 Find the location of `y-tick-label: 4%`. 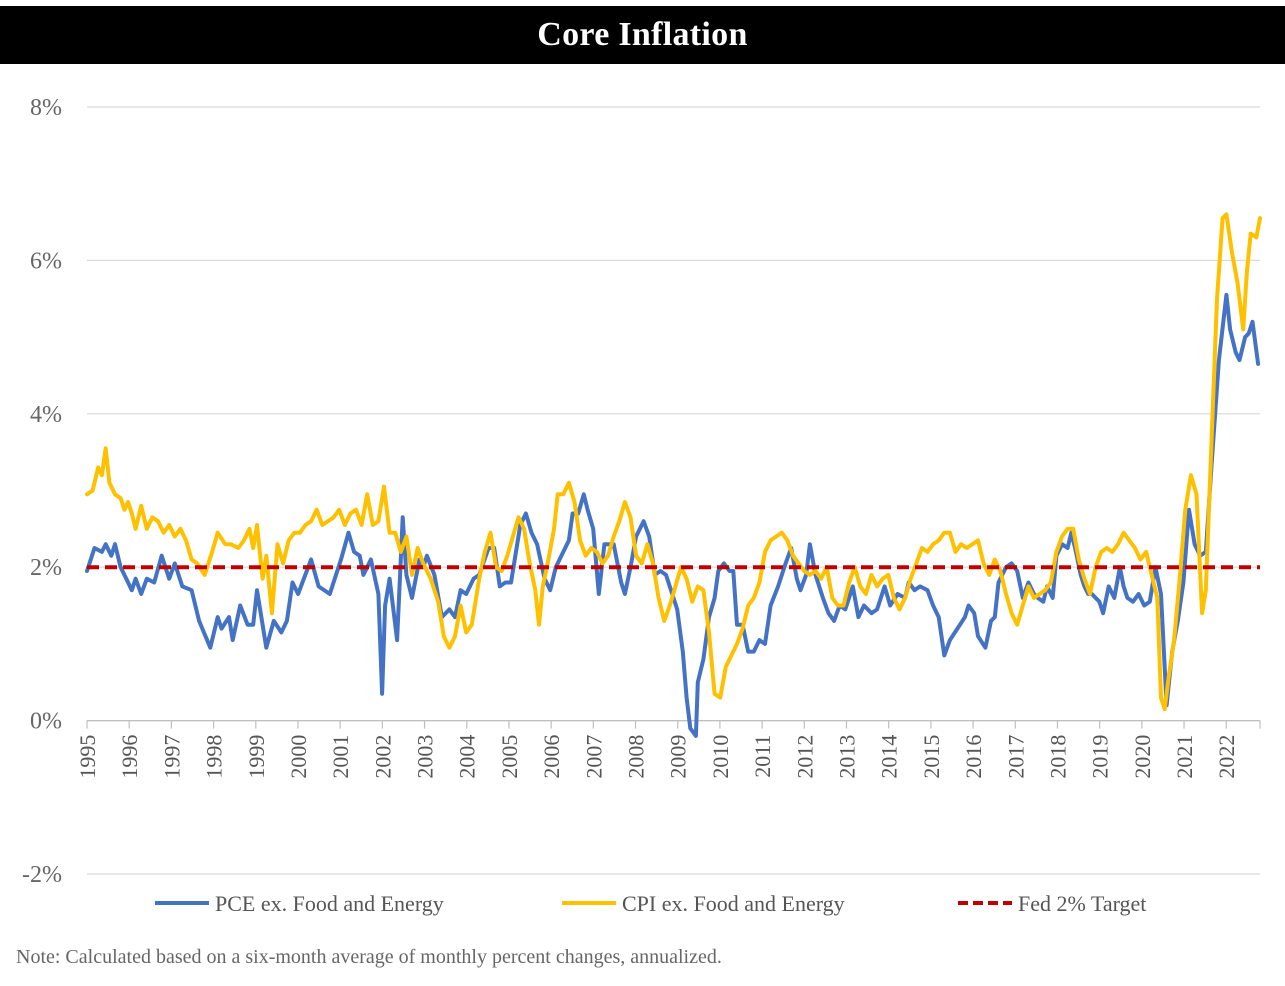

y-tick-label: 4% is located at coordinates (46, 415).